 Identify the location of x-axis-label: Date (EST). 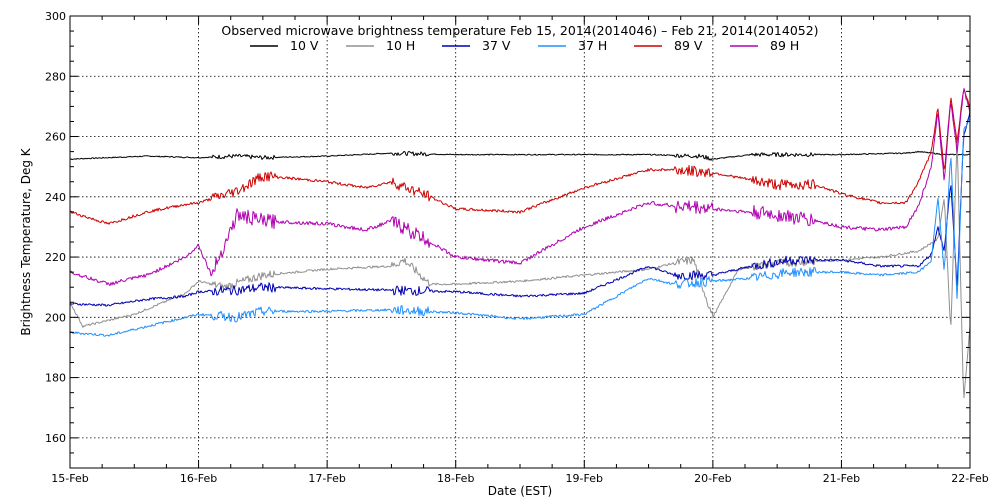
(520, 491).